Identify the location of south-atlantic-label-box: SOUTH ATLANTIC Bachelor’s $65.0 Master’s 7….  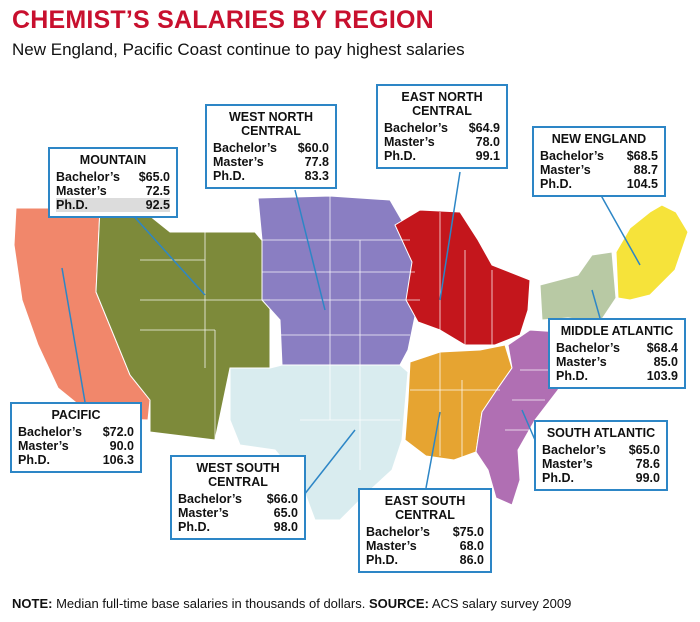
(601, 455).